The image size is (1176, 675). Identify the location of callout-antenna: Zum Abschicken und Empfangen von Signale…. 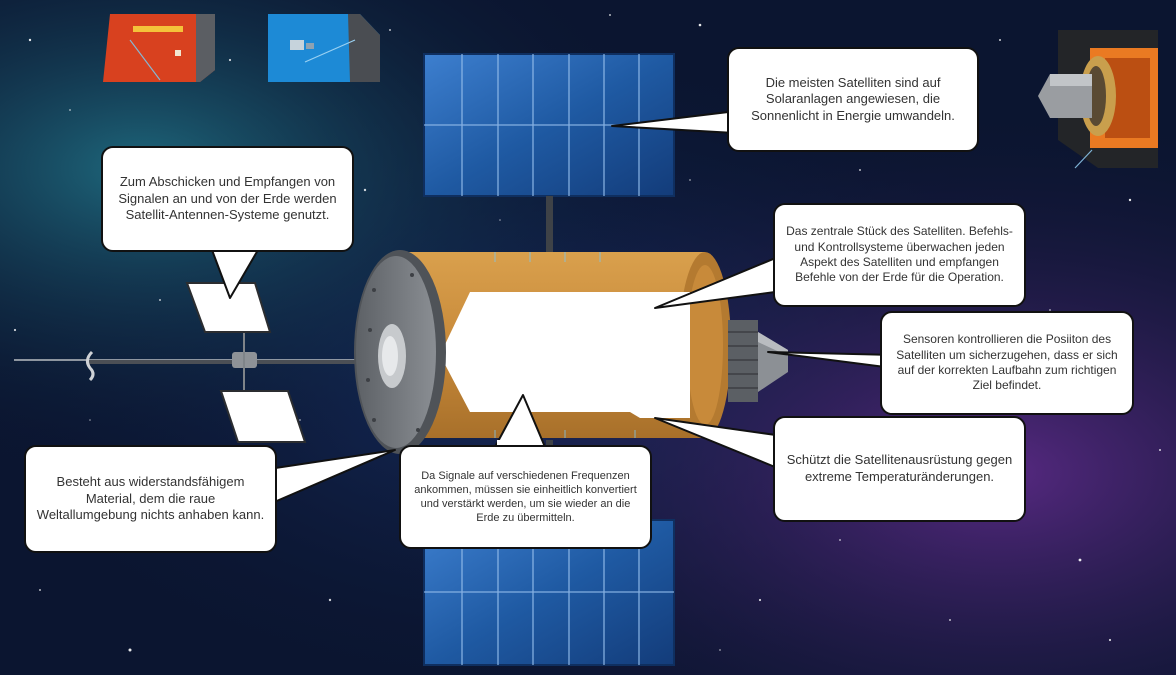
(227, 199).